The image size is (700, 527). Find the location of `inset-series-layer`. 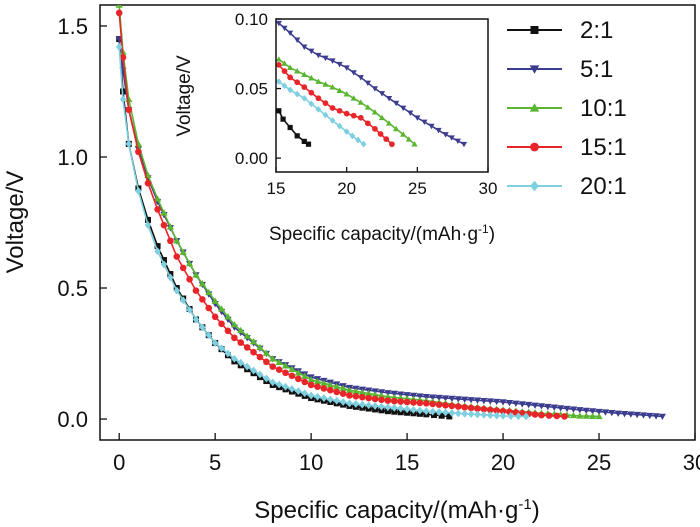

inset-series-layer is located at coordinates (372, 84).